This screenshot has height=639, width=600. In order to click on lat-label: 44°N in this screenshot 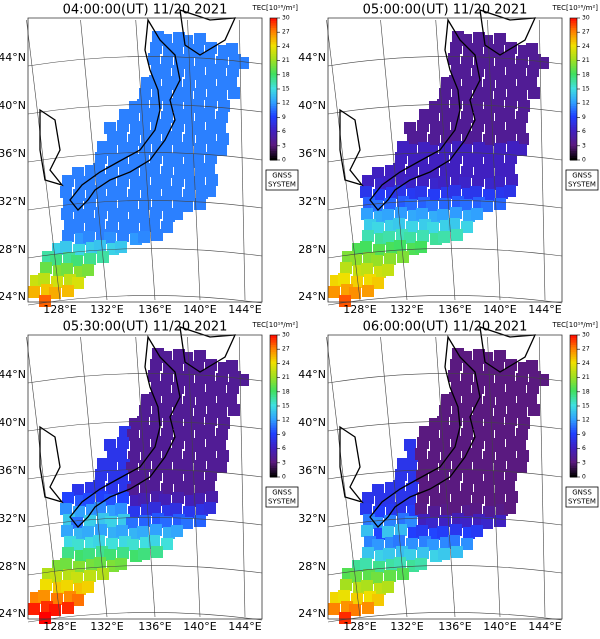, I will do `click(13, 57)`.